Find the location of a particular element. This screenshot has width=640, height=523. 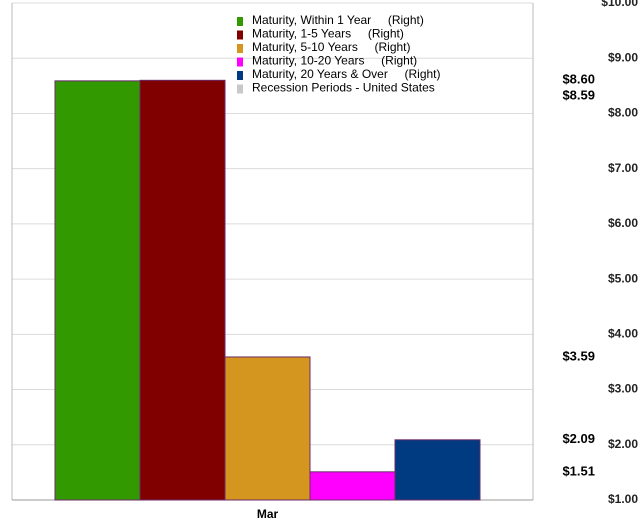

y-tick-label: $3.00 is located at coordinates (623, 389).